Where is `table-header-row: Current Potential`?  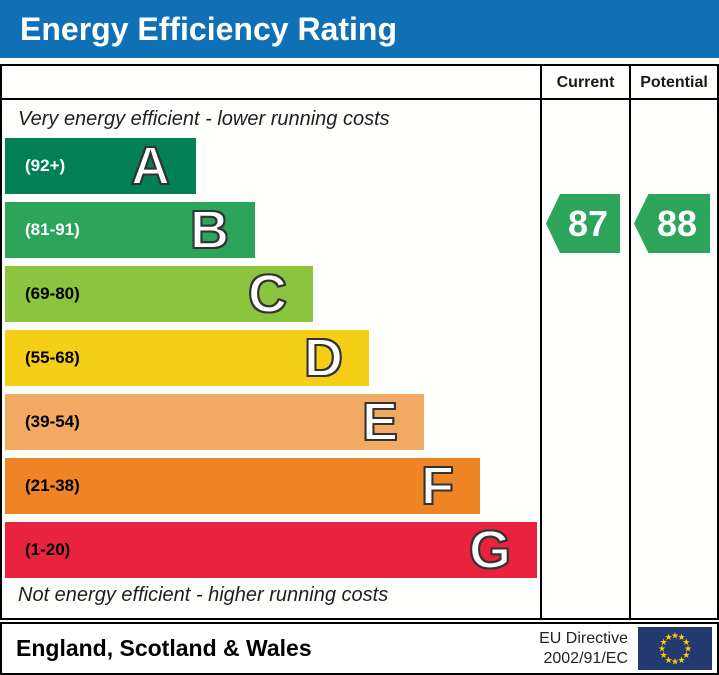 table-header-row: Current Potential is located at coordinates (359, 83).